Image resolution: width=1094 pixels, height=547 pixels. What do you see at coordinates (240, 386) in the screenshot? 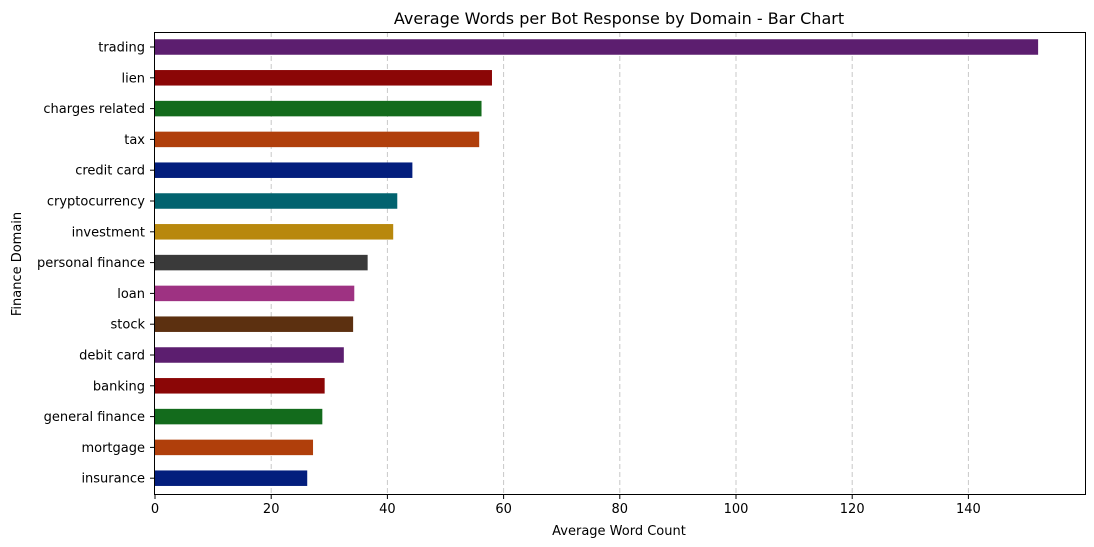
I see `bar-banking` at bounding box center [240, 386].